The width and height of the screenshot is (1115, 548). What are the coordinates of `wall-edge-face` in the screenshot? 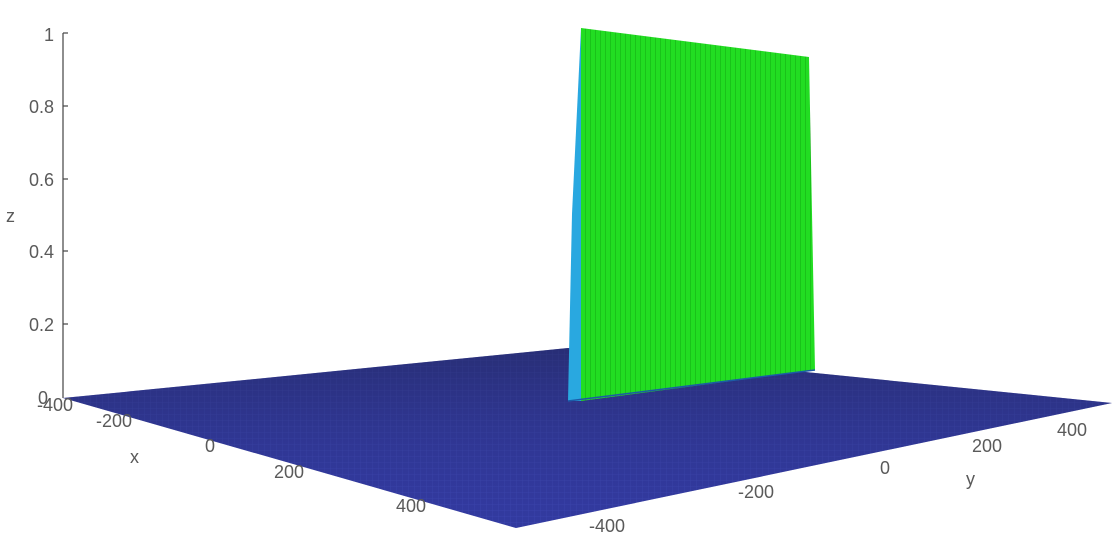 It's located at (574, 214).